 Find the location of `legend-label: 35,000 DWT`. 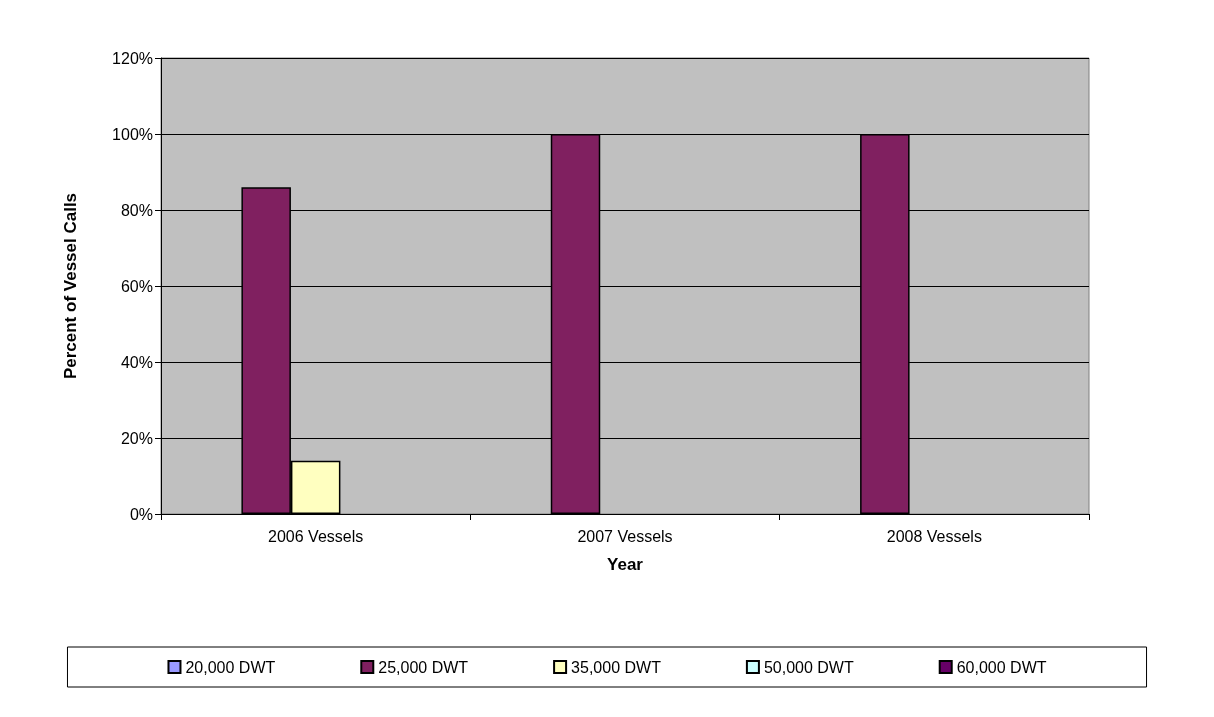

legend-label: 35,000 DWT is located at coordinates (616, 667).